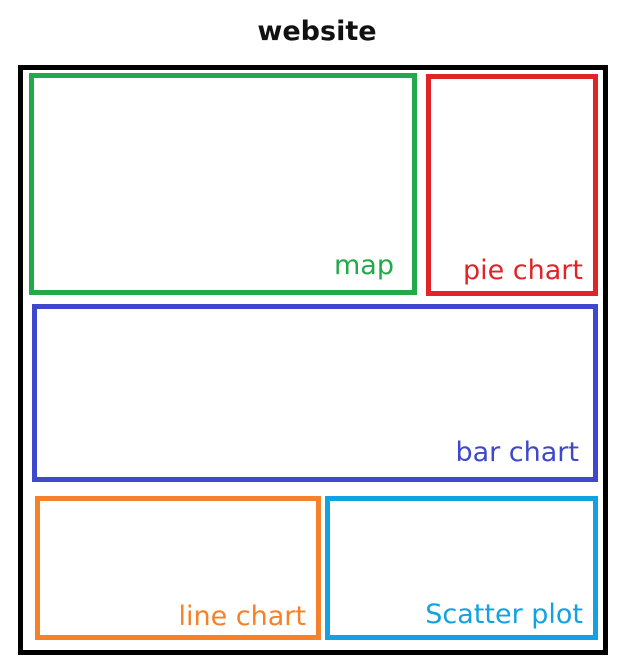  Describe the element at coordinates (178, 568) in the screenshot. I see `line-chart-panel: line chart` at that location.